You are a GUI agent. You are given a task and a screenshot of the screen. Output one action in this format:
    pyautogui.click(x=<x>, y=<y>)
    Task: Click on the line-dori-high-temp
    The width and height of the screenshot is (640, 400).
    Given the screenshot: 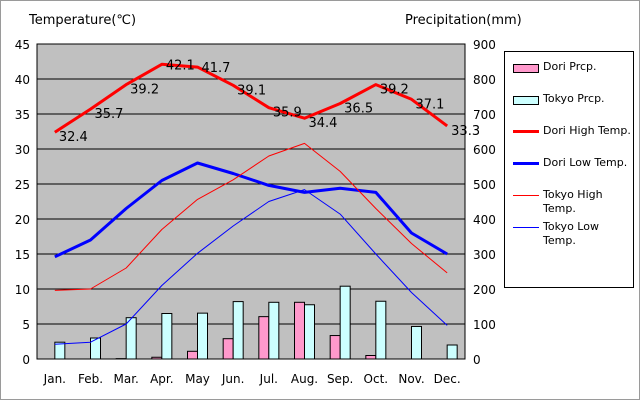 What is the action you would take?
    pyautogui.click(x=251, y=98)
    